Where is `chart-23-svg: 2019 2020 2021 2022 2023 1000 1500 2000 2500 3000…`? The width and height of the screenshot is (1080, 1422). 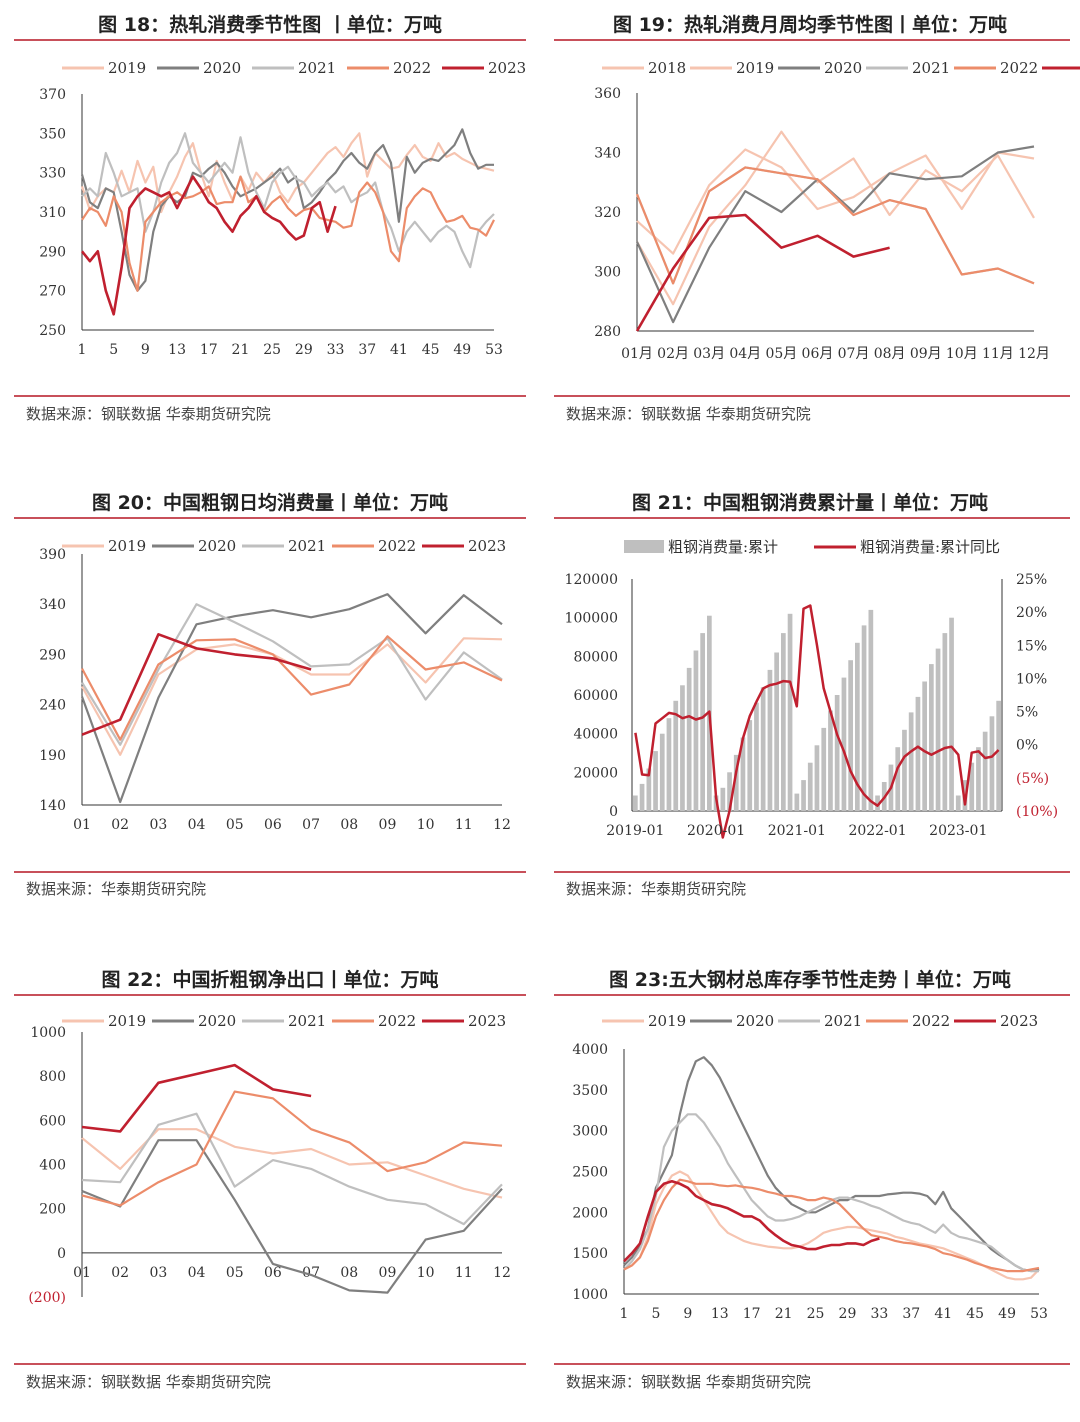
chart-23-svg: 2019 2020 2021 2022 2023 1000 1500 2000 2500 3000… is located at coordinates (810, 1167).